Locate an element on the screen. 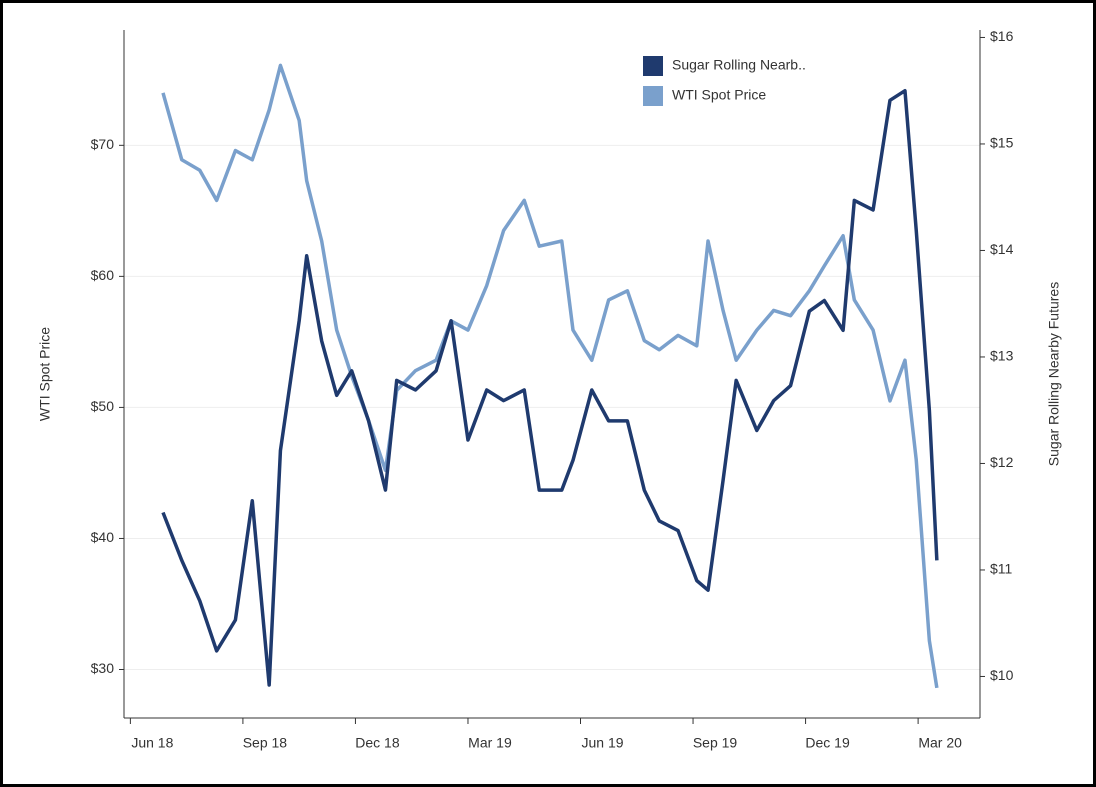 The image size is (1096, 787). x-tick-label: Mar 19 is located at coordinates (490, 743).